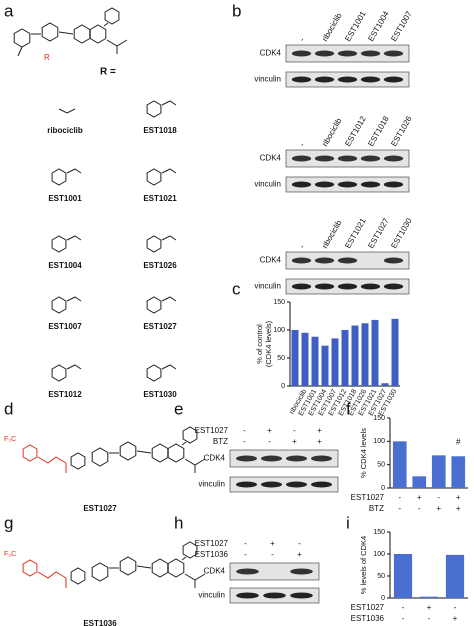 This screenshot has height=626, width=474. I want to click on compound-name: EST1036, so click(100, 622).